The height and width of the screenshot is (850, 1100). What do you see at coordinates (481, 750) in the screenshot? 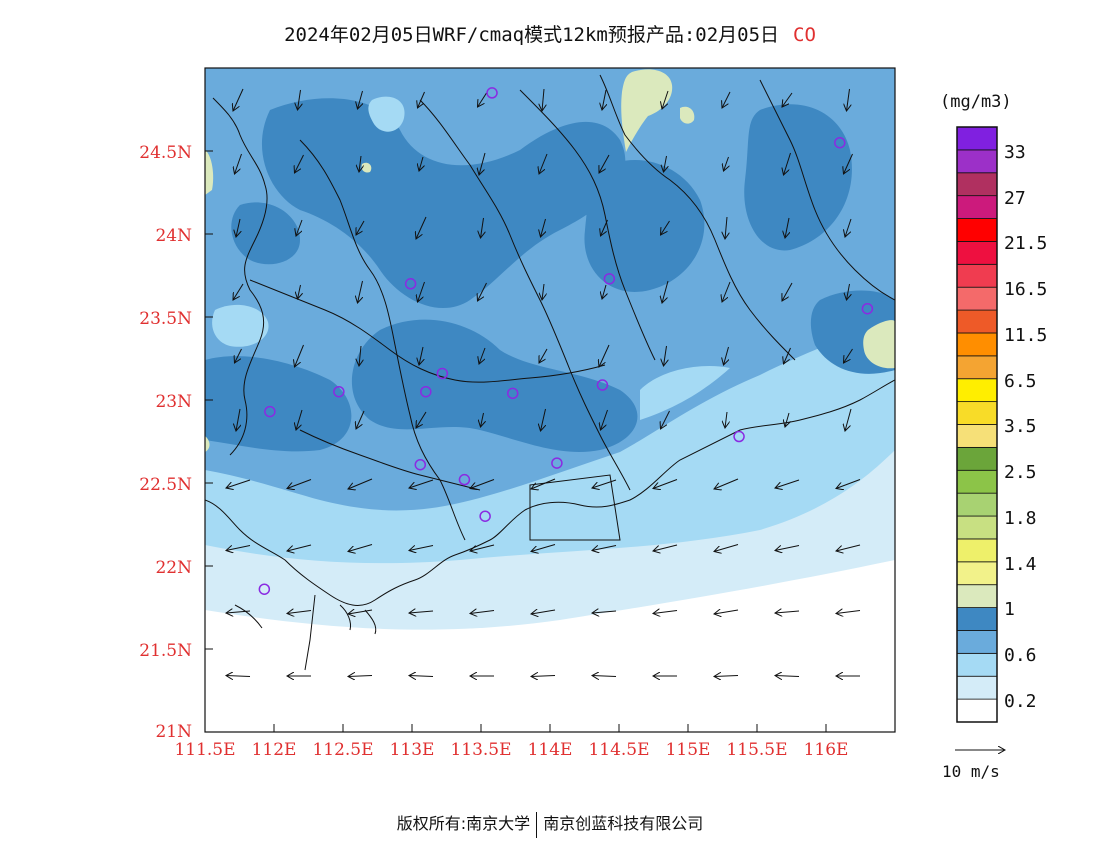
I see `lon-label: 113.5E` at bounding box center [481, 750].